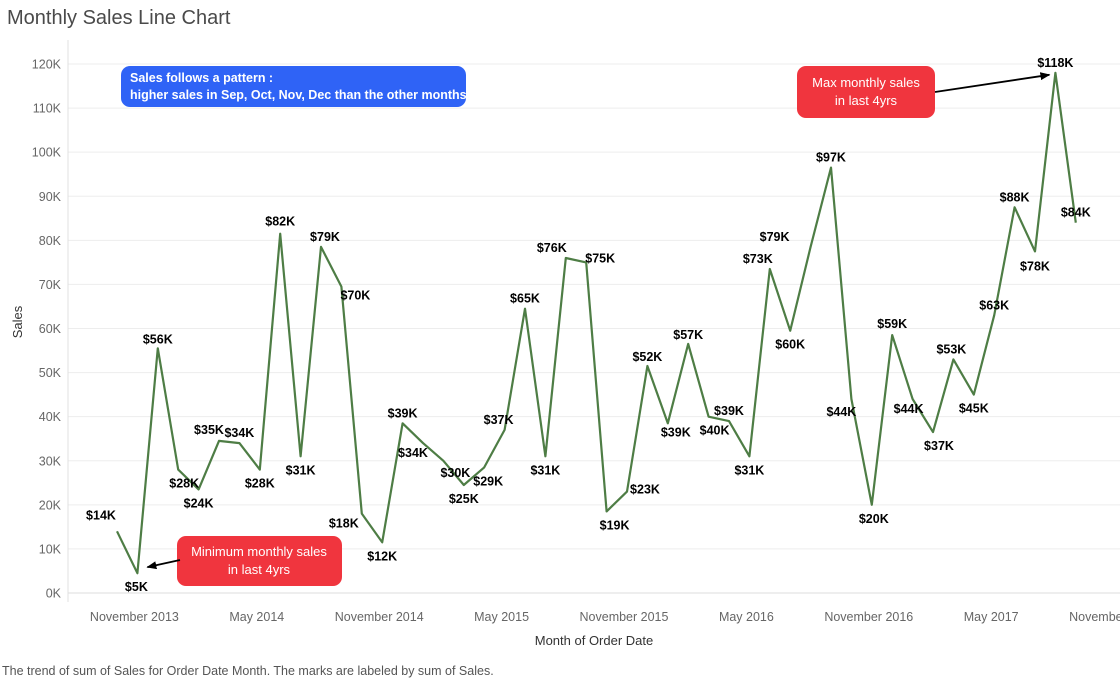 Image resolution: width=1120 pixels, height=681 pixels. What do you see at coordinates (624, 617) in the screenshot?
I see `x-tick-label: November 2015` at bounding box center [624, 617].